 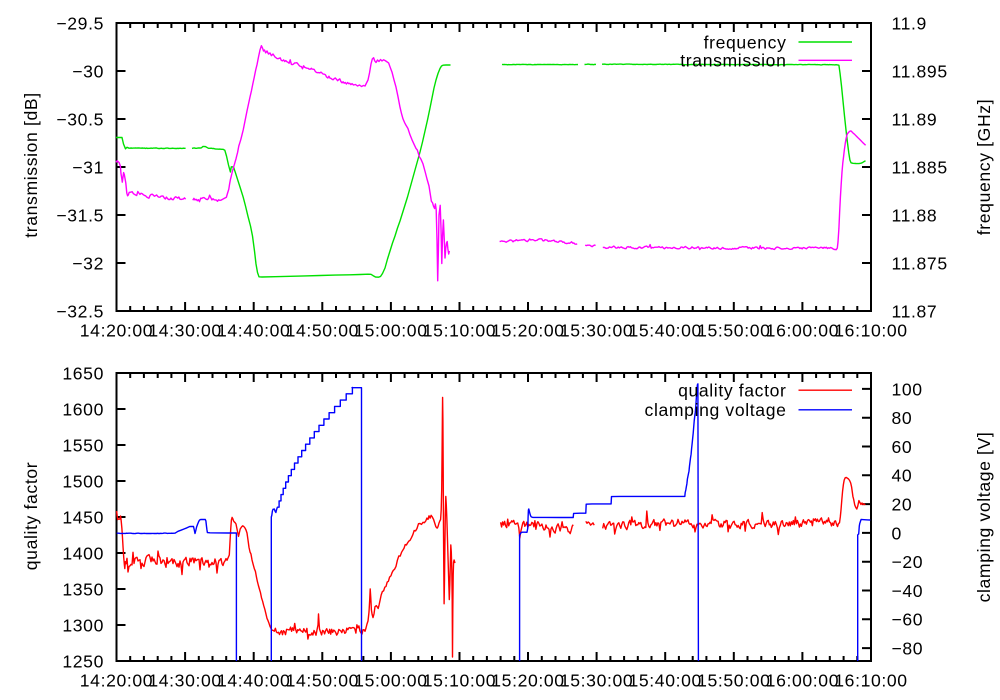 I want to click on svg-text: −31.5, so click(x=80, y=215).